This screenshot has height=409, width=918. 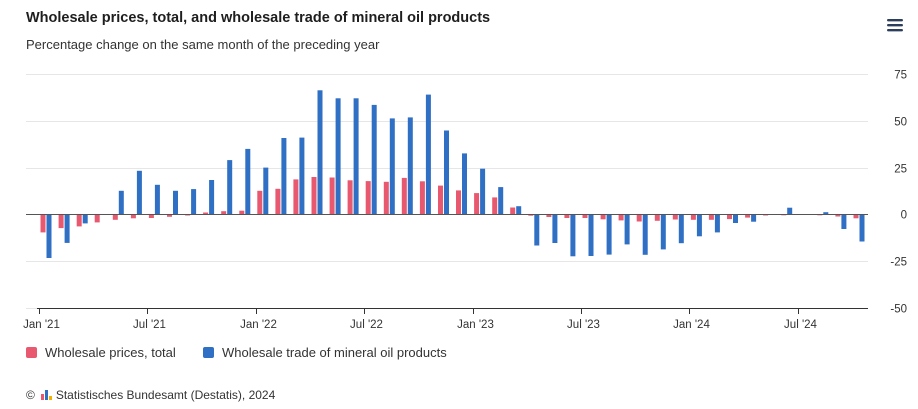 I want to click on legend-item-mineral-oil-products: Wholesale trade of mineral oil products, so click(x=325, y=352).